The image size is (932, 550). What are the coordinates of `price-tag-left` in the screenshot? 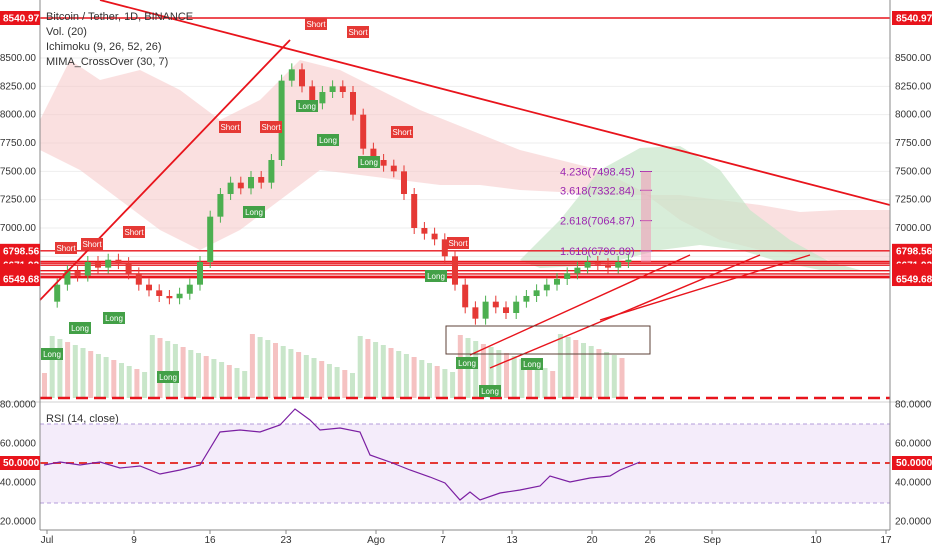 It's located at (20, 279).